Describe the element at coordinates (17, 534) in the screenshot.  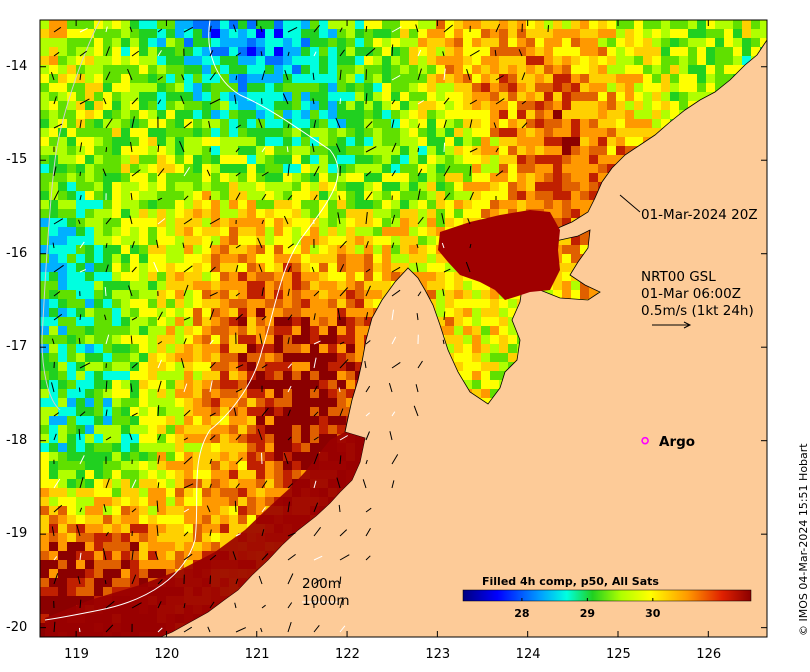
I see `y-tick-label: -19` at that location.